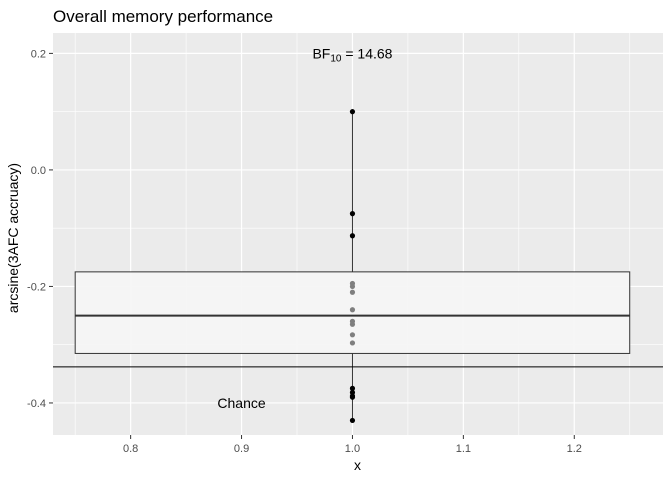 The height and width of the screenshot is (485, 672). What do you see at coordinates (241, 449) in the screenshot?
I see `x-tick-label: 0.9` at bounding box center [241, 449].